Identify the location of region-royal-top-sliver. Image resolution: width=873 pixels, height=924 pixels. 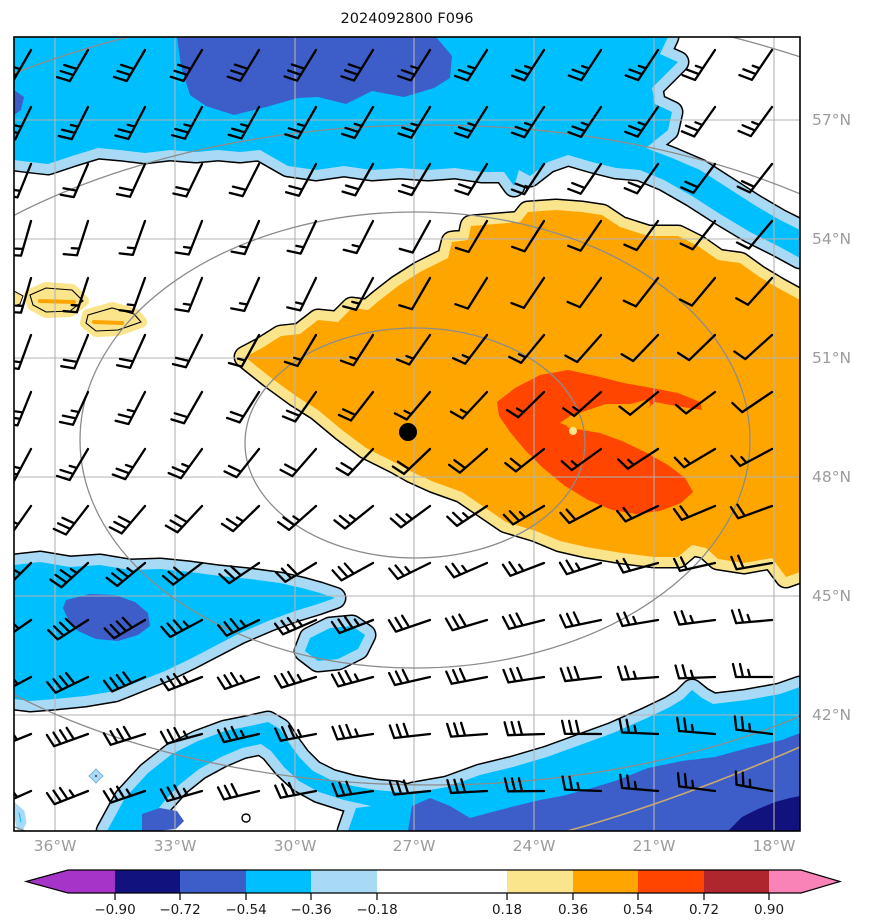
(19, 102).